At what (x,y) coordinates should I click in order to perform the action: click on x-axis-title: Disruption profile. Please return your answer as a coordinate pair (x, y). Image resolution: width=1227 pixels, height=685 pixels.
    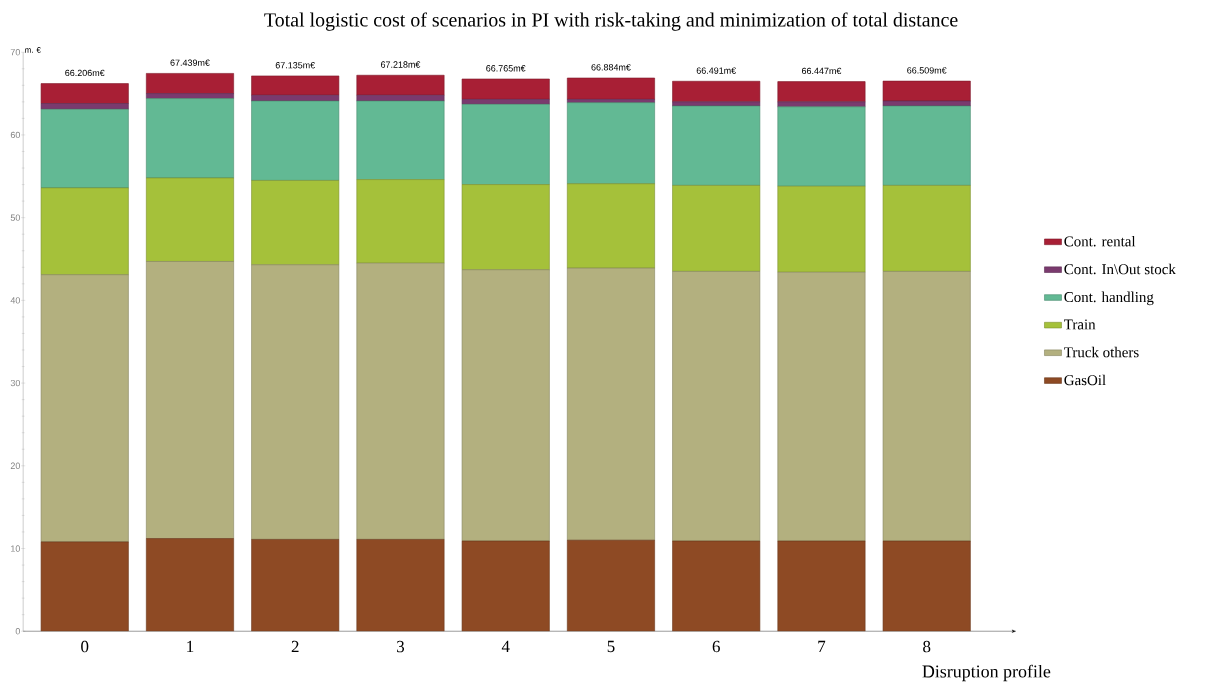
    Looking at the image, I should click on (986, 673).